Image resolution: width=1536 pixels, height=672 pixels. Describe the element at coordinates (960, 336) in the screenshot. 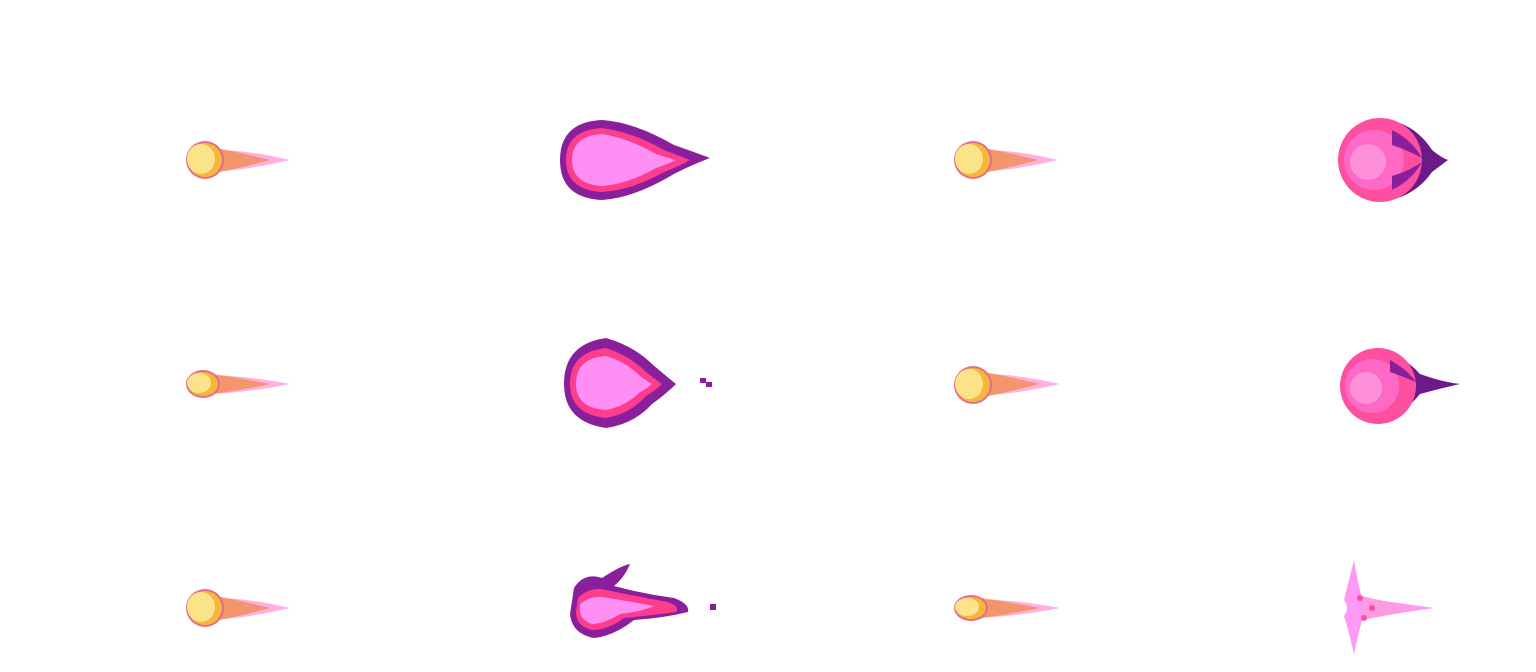

I see `frame-r1-c2` at that location.